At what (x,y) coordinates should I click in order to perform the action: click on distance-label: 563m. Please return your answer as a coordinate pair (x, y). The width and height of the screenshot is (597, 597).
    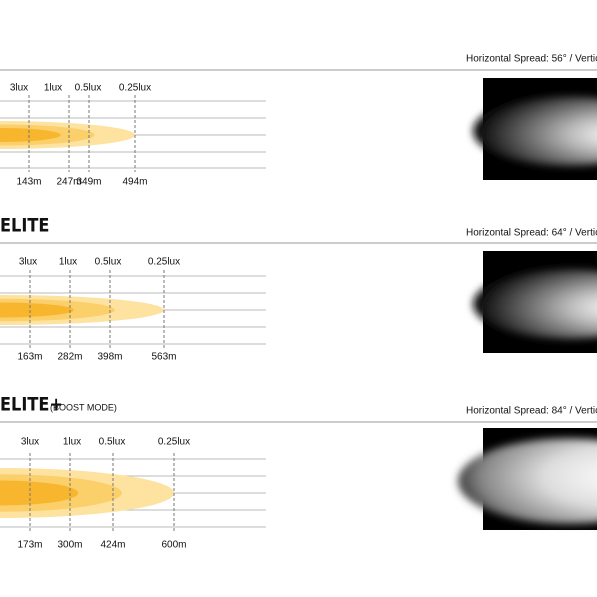
    Looking at the image, I should click on (163, 357).